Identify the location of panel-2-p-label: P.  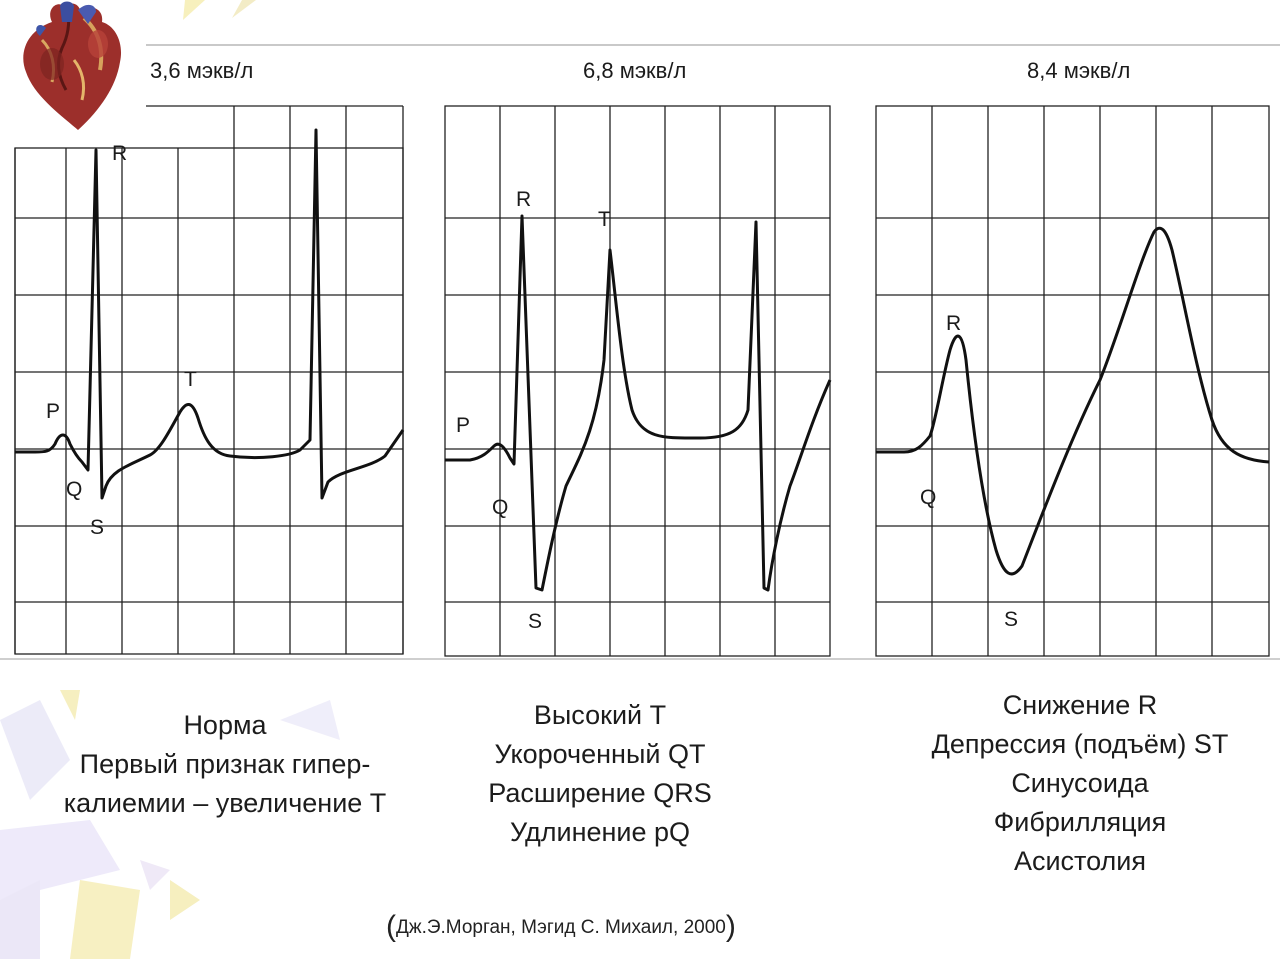
(463, 425).